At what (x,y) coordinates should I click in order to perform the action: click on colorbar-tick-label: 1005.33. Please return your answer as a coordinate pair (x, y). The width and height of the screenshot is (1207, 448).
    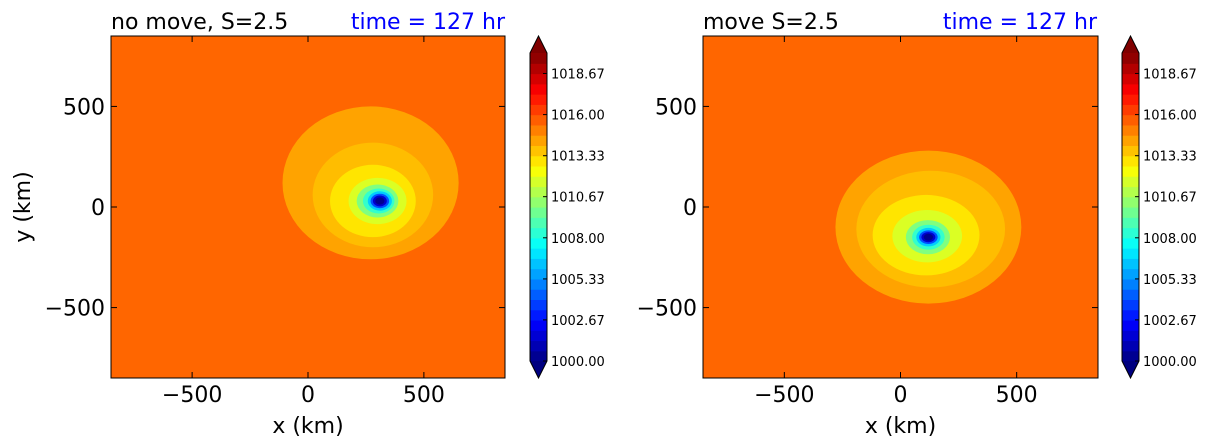
    Looking at the image, I should click on (1170, 280).